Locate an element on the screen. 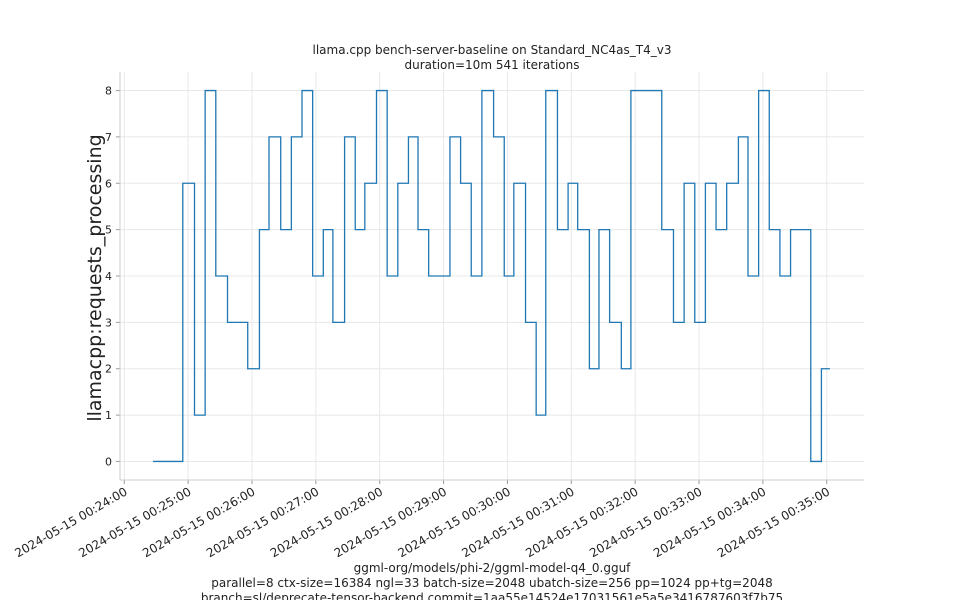  y-axis-label: llamacpp:requests_processing is located at coordinates (95, 277).